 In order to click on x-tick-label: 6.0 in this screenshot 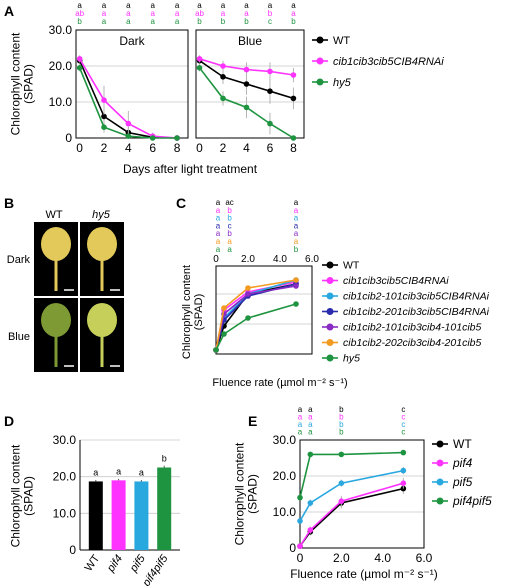, I will do `click(312, 259)`.